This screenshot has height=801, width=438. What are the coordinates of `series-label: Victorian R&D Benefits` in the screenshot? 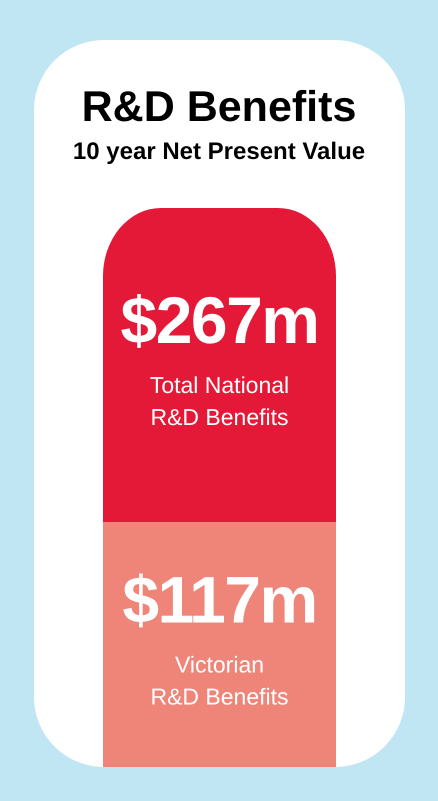 It's located at (219, 681).